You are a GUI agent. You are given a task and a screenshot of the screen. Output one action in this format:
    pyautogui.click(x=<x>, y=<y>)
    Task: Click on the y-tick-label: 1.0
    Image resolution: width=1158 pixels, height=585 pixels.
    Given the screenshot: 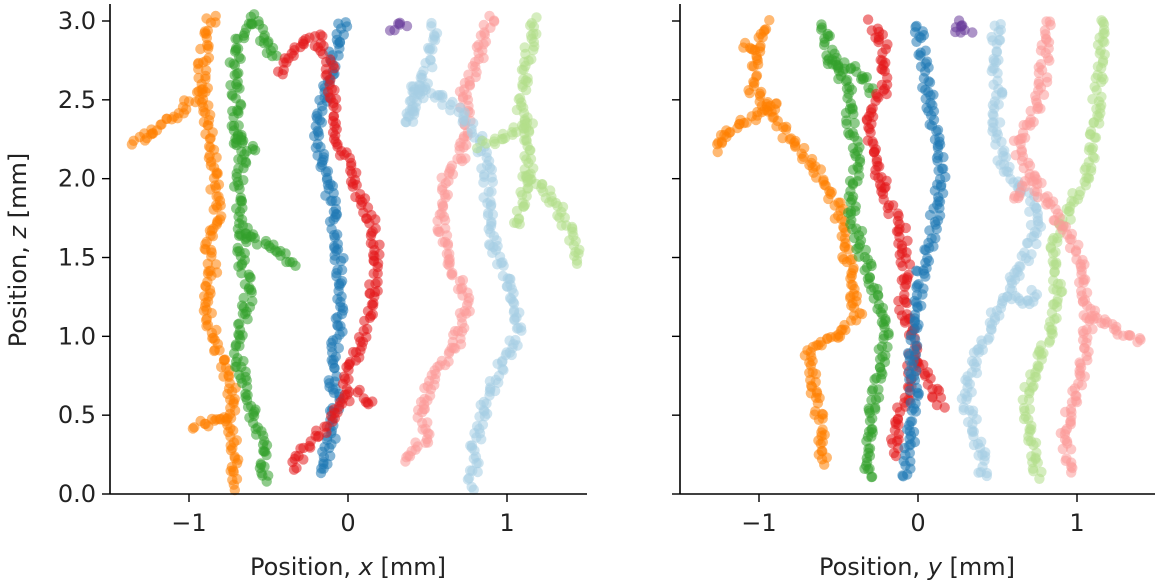 What is the action you would take?
    pyautogui.click(x=77, y=336)
    